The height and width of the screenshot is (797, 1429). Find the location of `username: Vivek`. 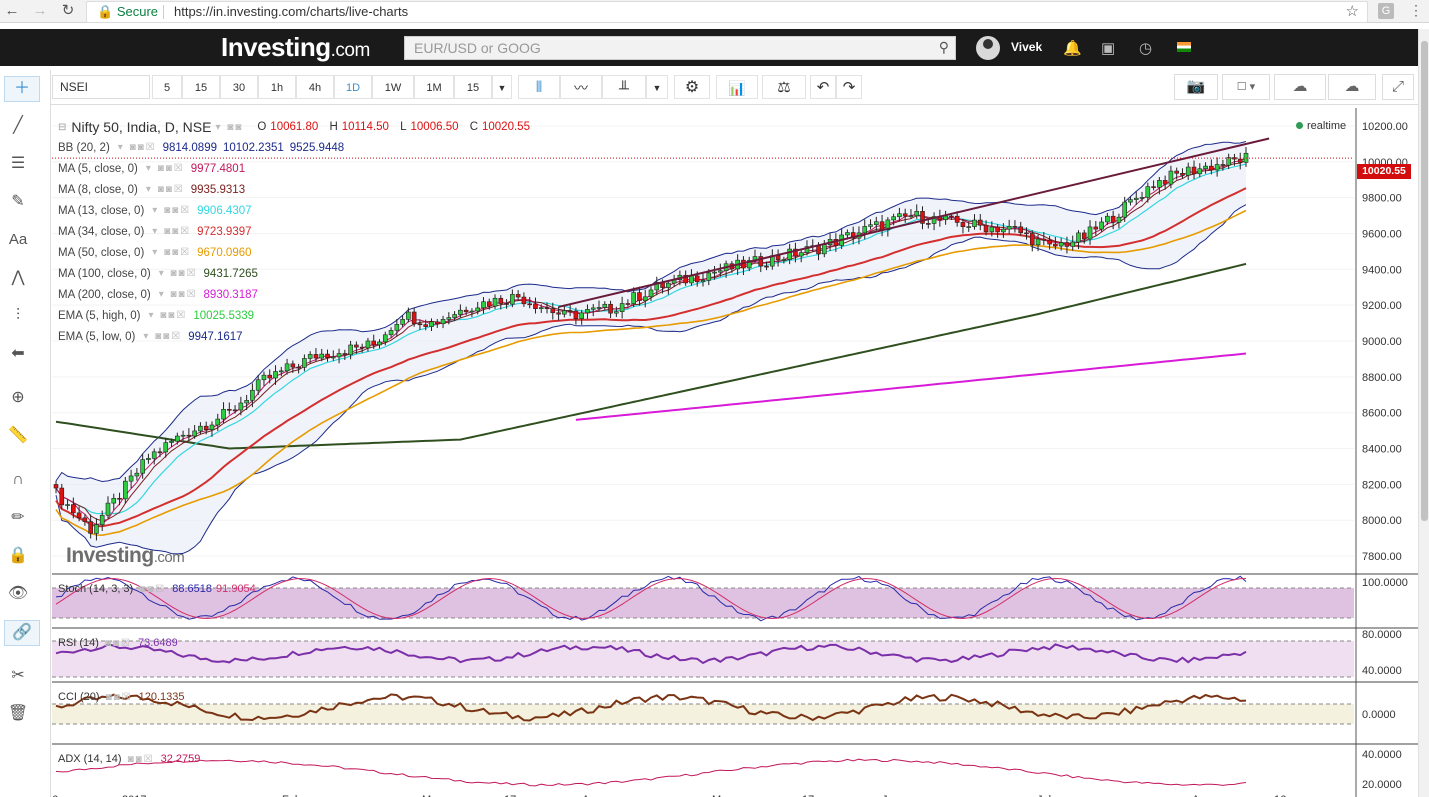

username: Vivek is located at coordinates (1027, 47).